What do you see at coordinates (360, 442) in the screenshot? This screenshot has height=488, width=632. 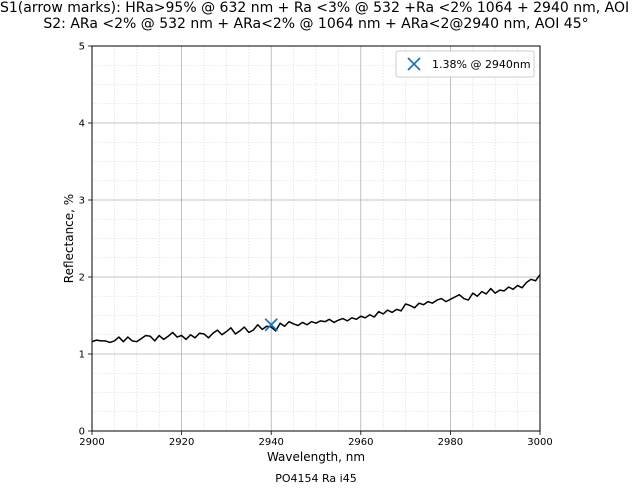 I see `x-tick-label: 2960` at bounding box center [360, 442].